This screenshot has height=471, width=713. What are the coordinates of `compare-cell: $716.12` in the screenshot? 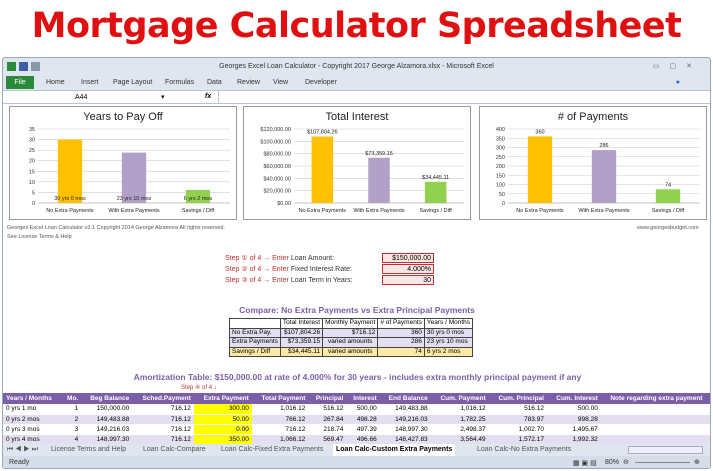 It's located at (350, 332).